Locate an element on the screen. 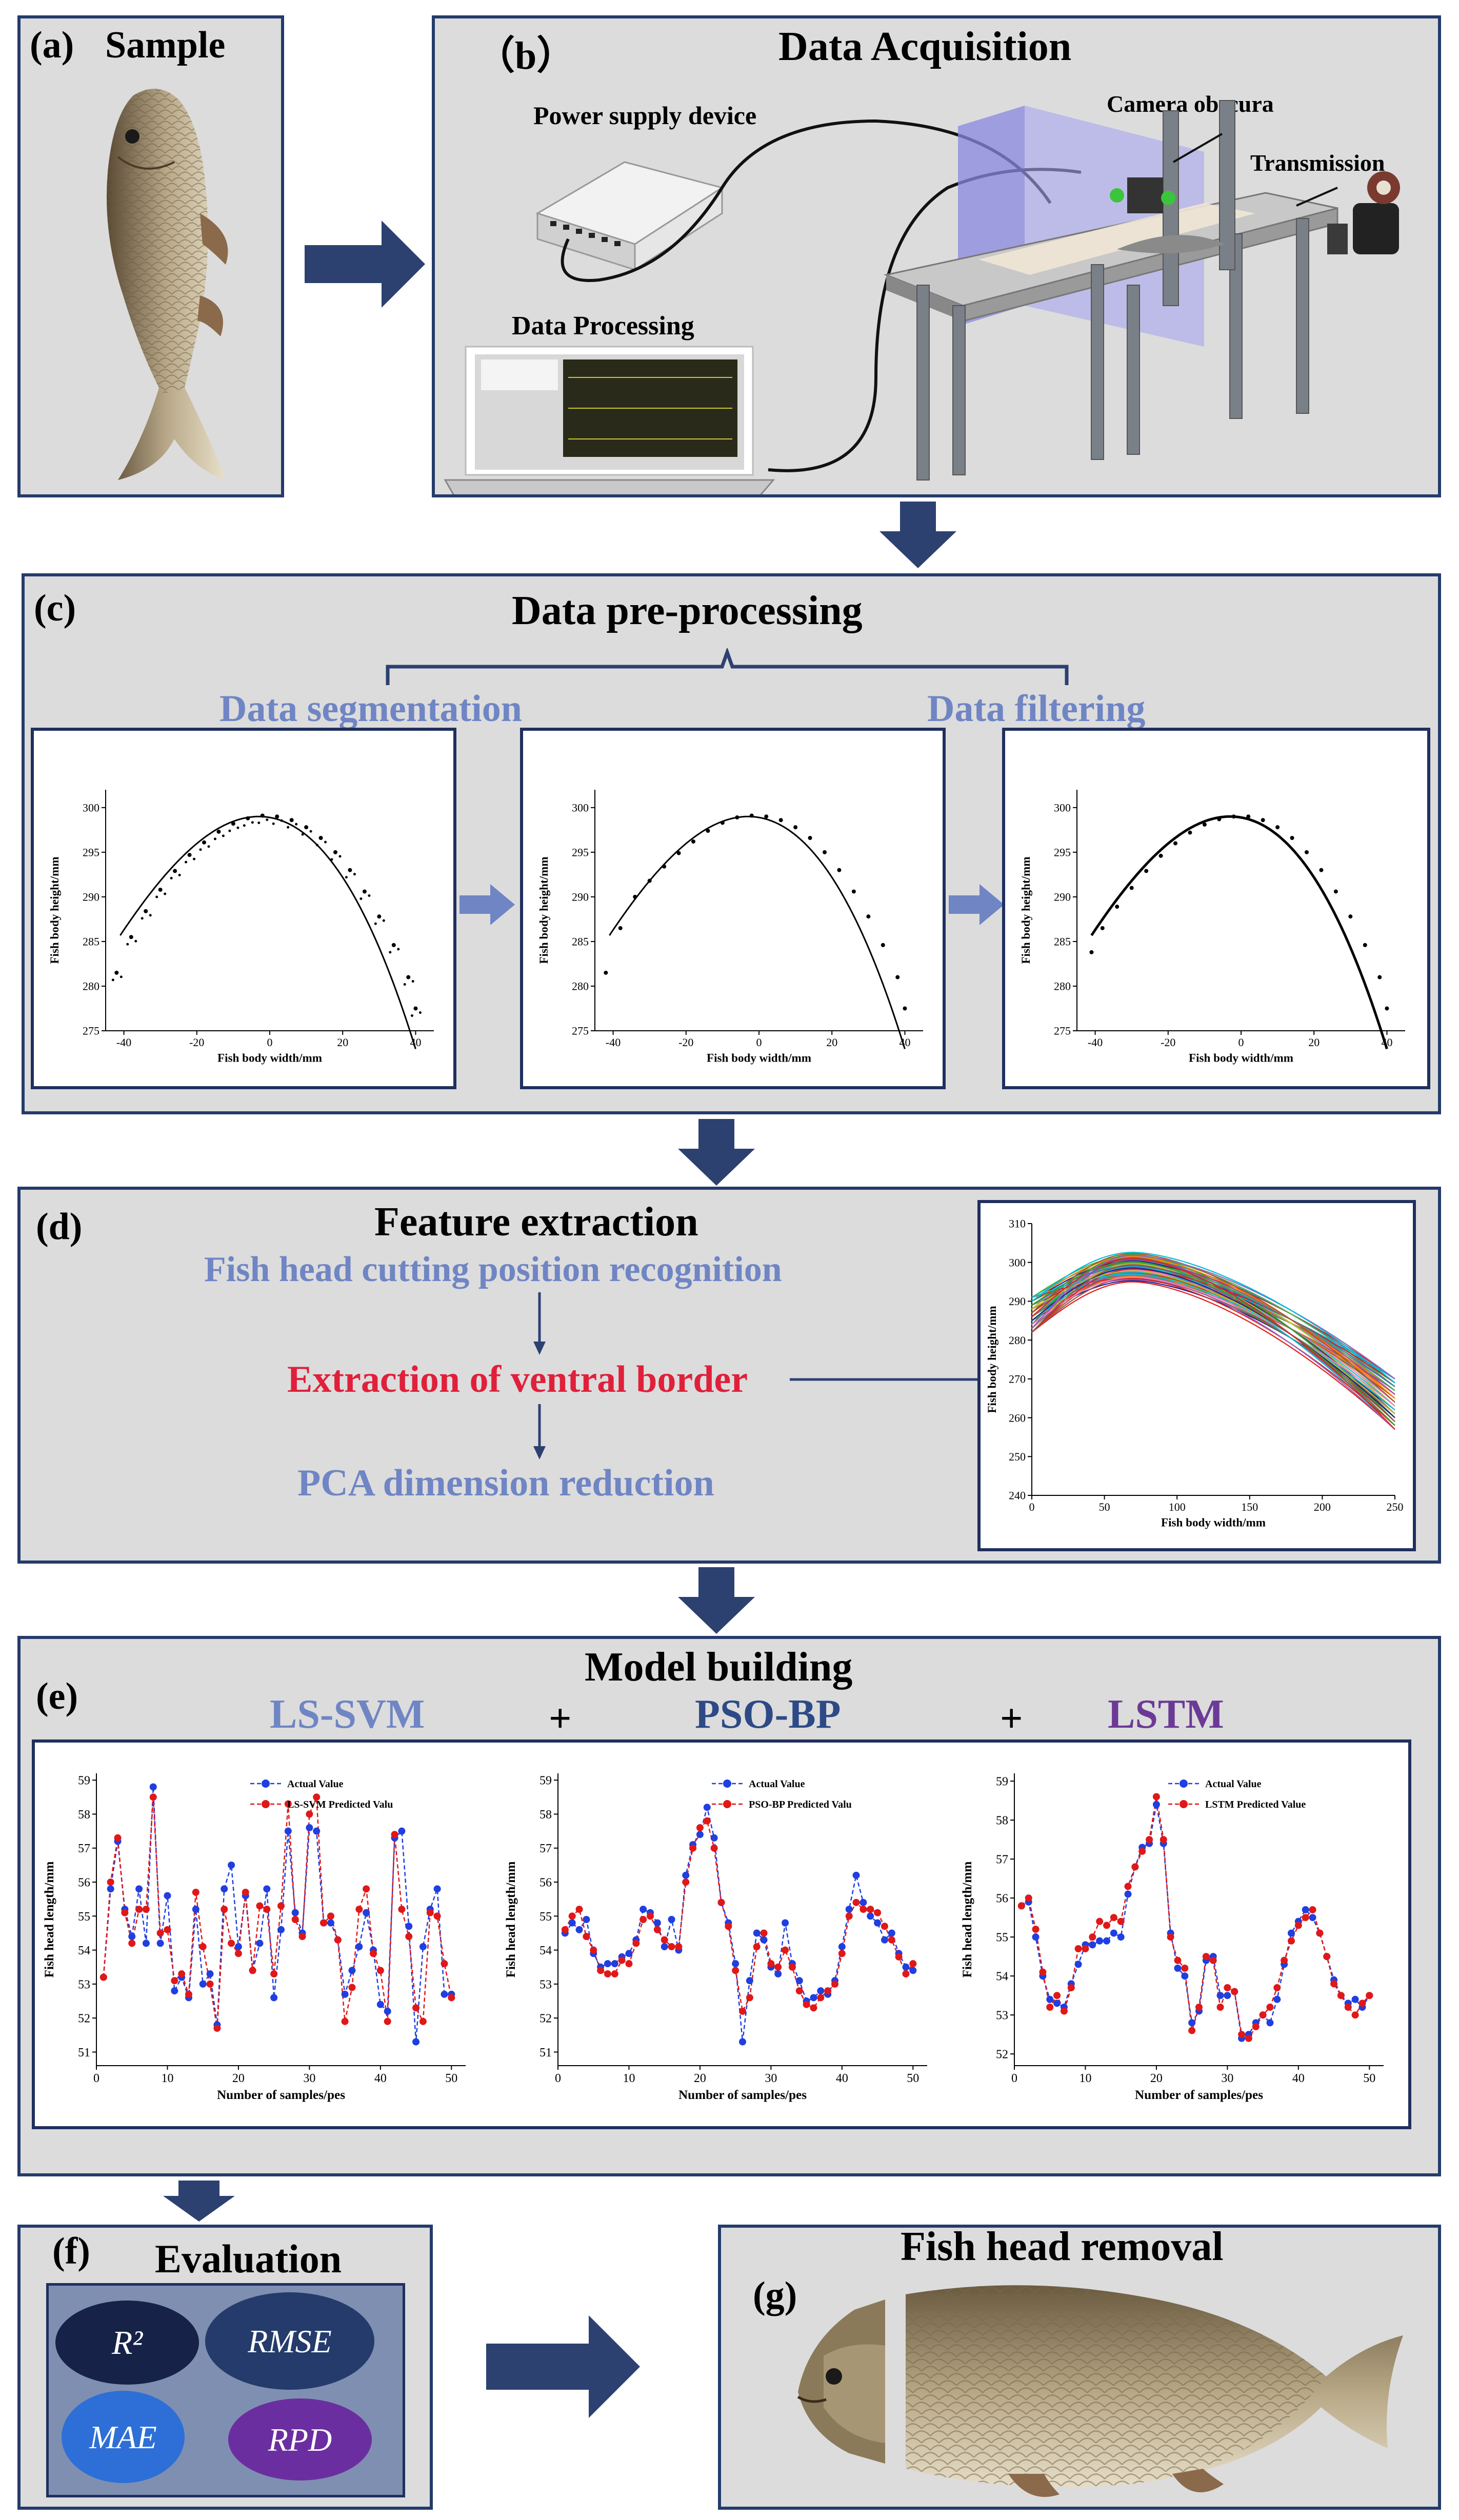 This screenshot has height=2520, width=1459. motor-icon is located at coordinates (1363, 212).